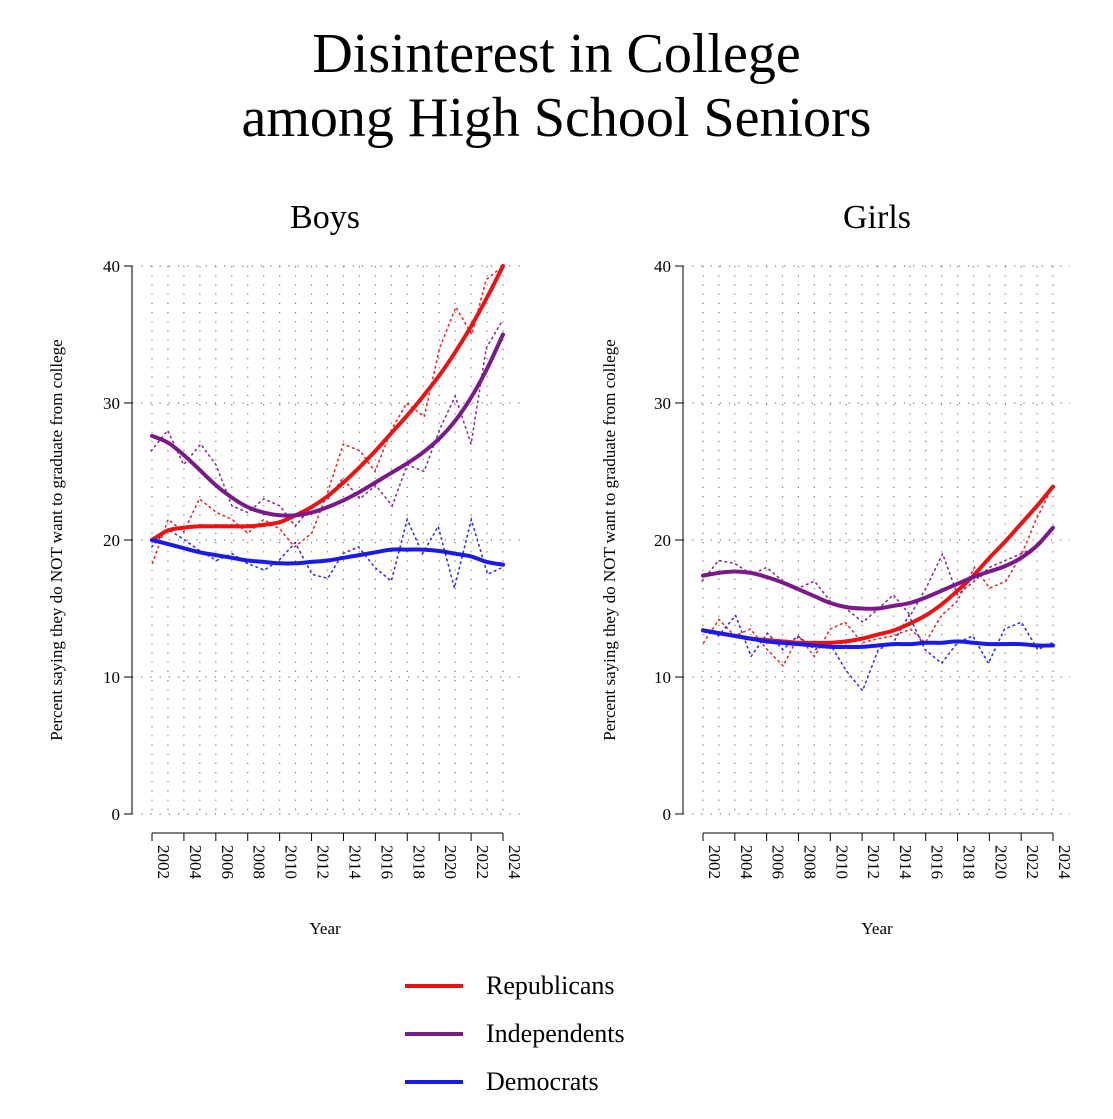 This screenshot has height=1119, width=1113. I want to click on legend-item-democrats: Democrats, so click(515, 1082).